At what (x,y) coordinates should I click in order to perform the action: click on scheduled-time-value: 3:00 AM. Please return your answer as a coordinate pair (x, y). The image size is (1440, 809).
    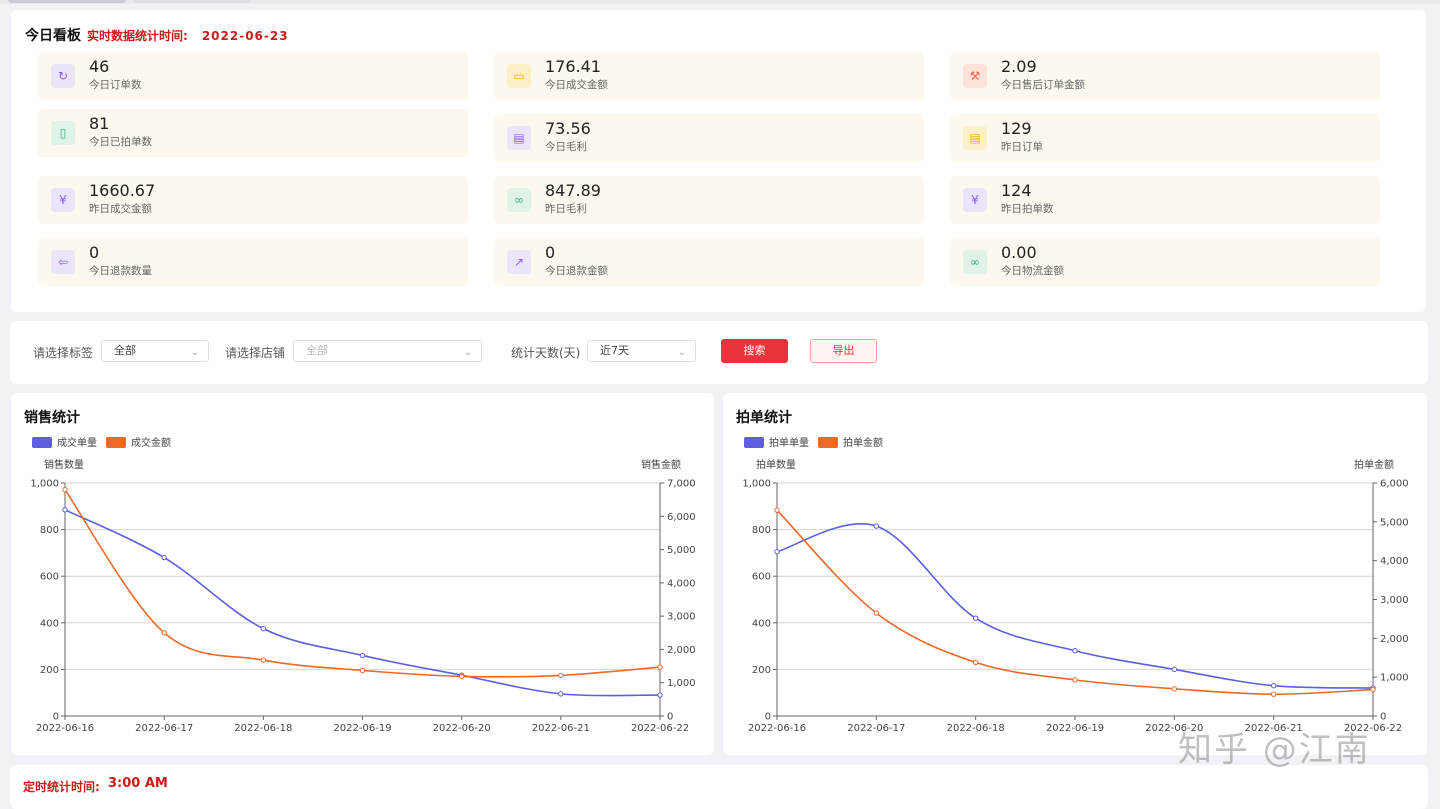
    Looking at the image, I should click on (138, 783).